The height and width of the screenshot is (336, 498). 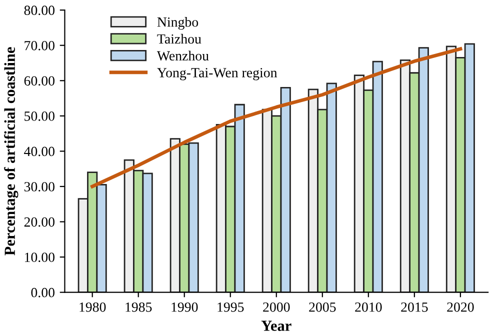 What do you see at coordinates (39, 222) in the screenshot?
I see `y-tick-label: 20.00` at bounding box center [39, 222].